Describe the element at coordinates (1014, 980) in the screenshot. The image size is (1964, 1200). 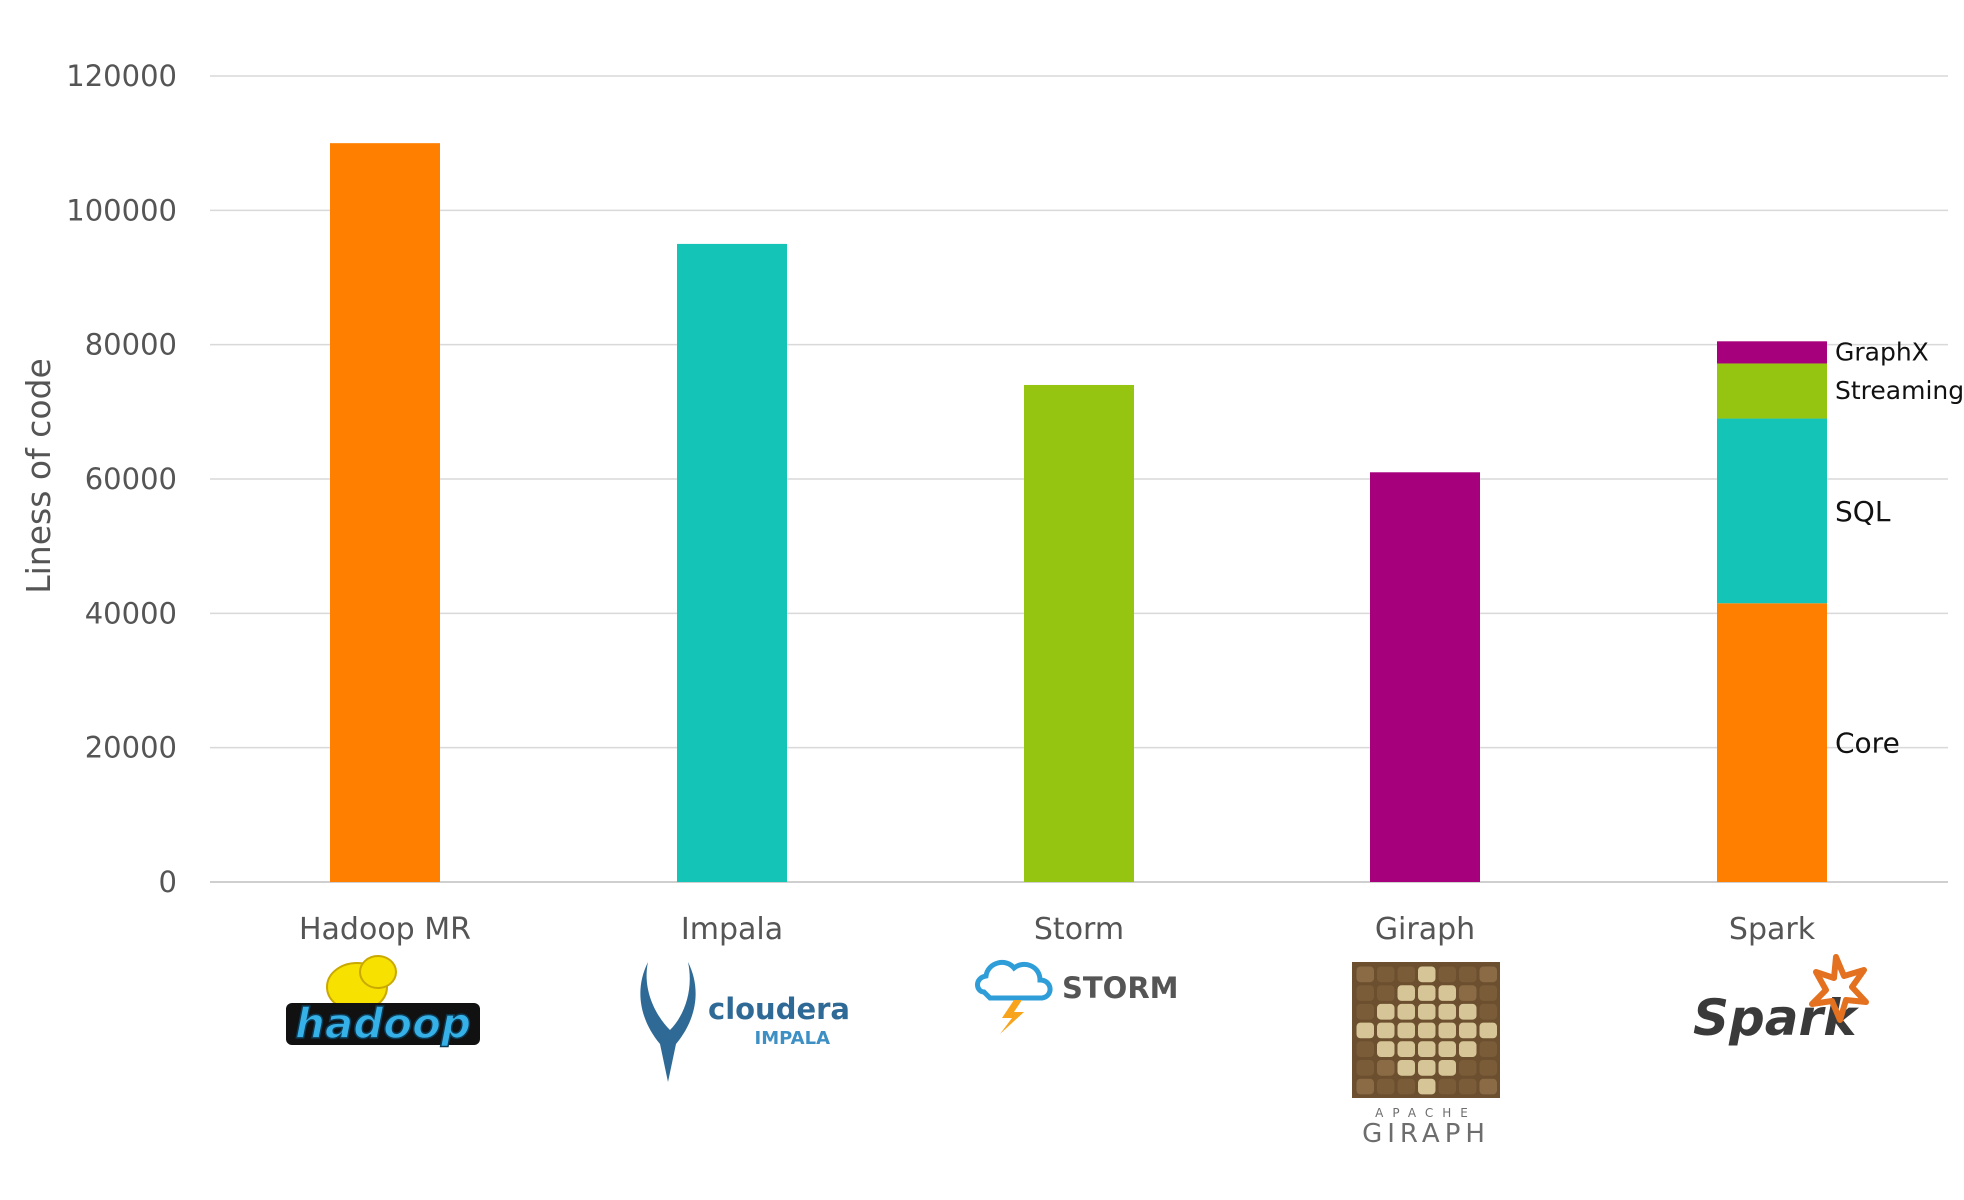
I see `storm-cloud-icon` at that location.